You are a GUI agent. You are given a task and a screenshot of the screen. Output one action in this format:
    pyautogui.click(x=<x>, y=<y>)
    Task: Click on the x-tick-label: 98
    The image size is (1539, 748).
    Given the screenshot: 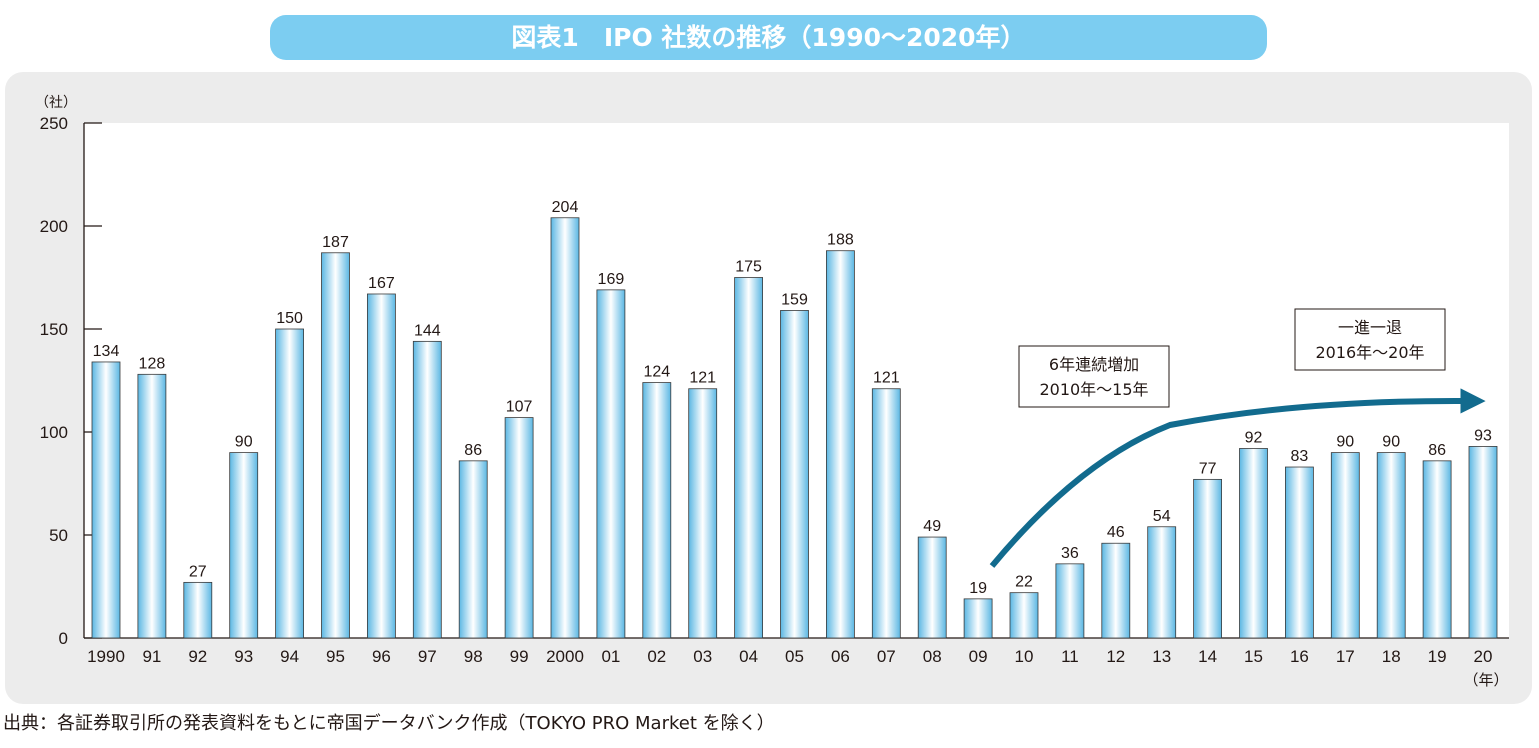 What is the action you would take?
    pyautogui.click(x=473, y=656)
    